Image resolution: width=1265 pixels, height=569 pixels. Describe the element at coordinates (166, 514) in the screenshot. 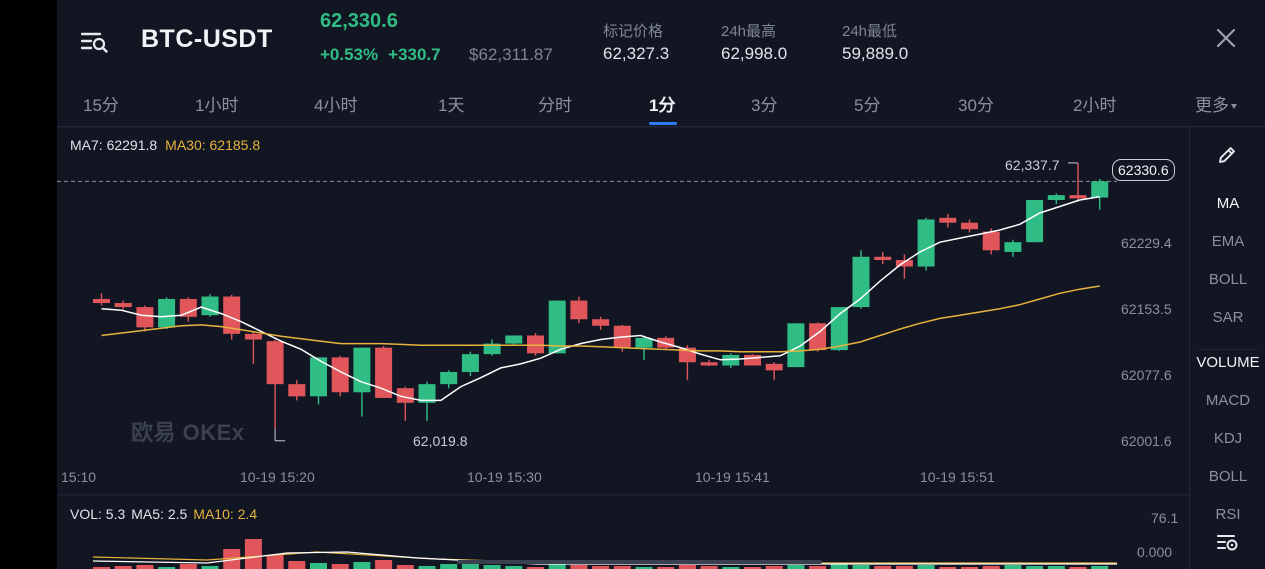

I see `volume-legend: VOL: 5.3 MA5: 2.5 MA10: 2.4` at that location.